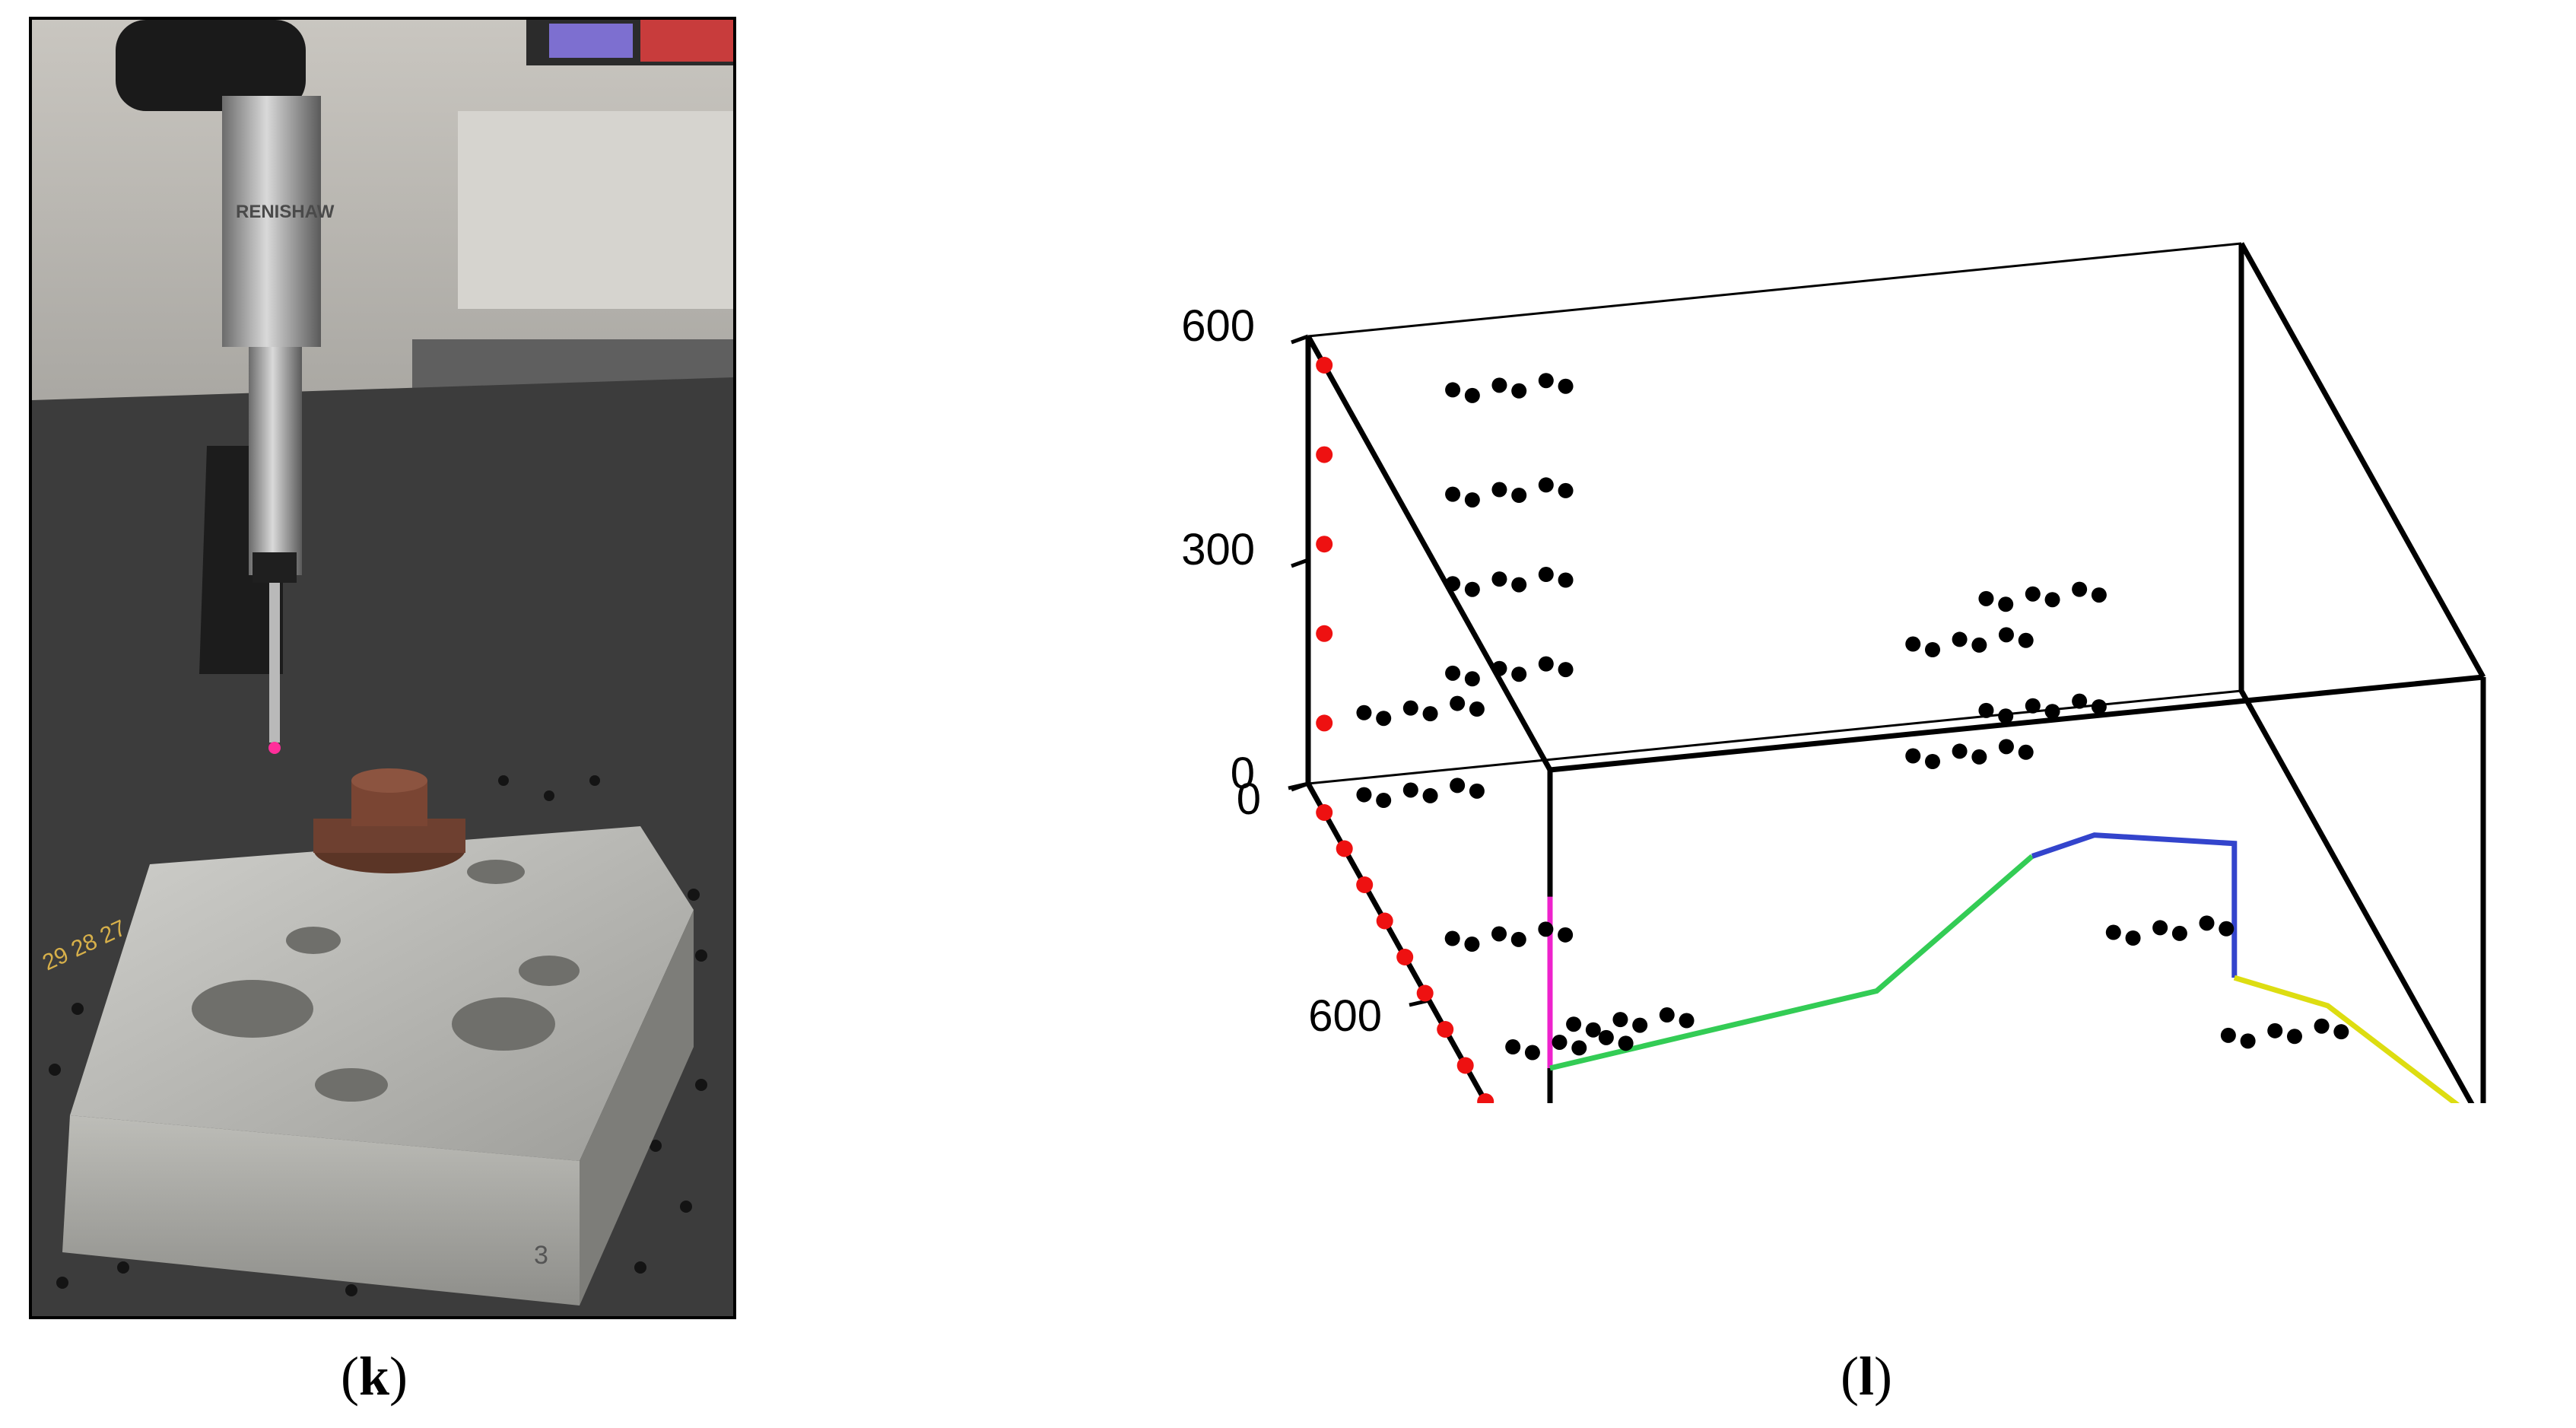 The height and width of the screenshot is (1428, 2576). I want to click on probe-brand-label: RENISHAW, so click(285, 212).